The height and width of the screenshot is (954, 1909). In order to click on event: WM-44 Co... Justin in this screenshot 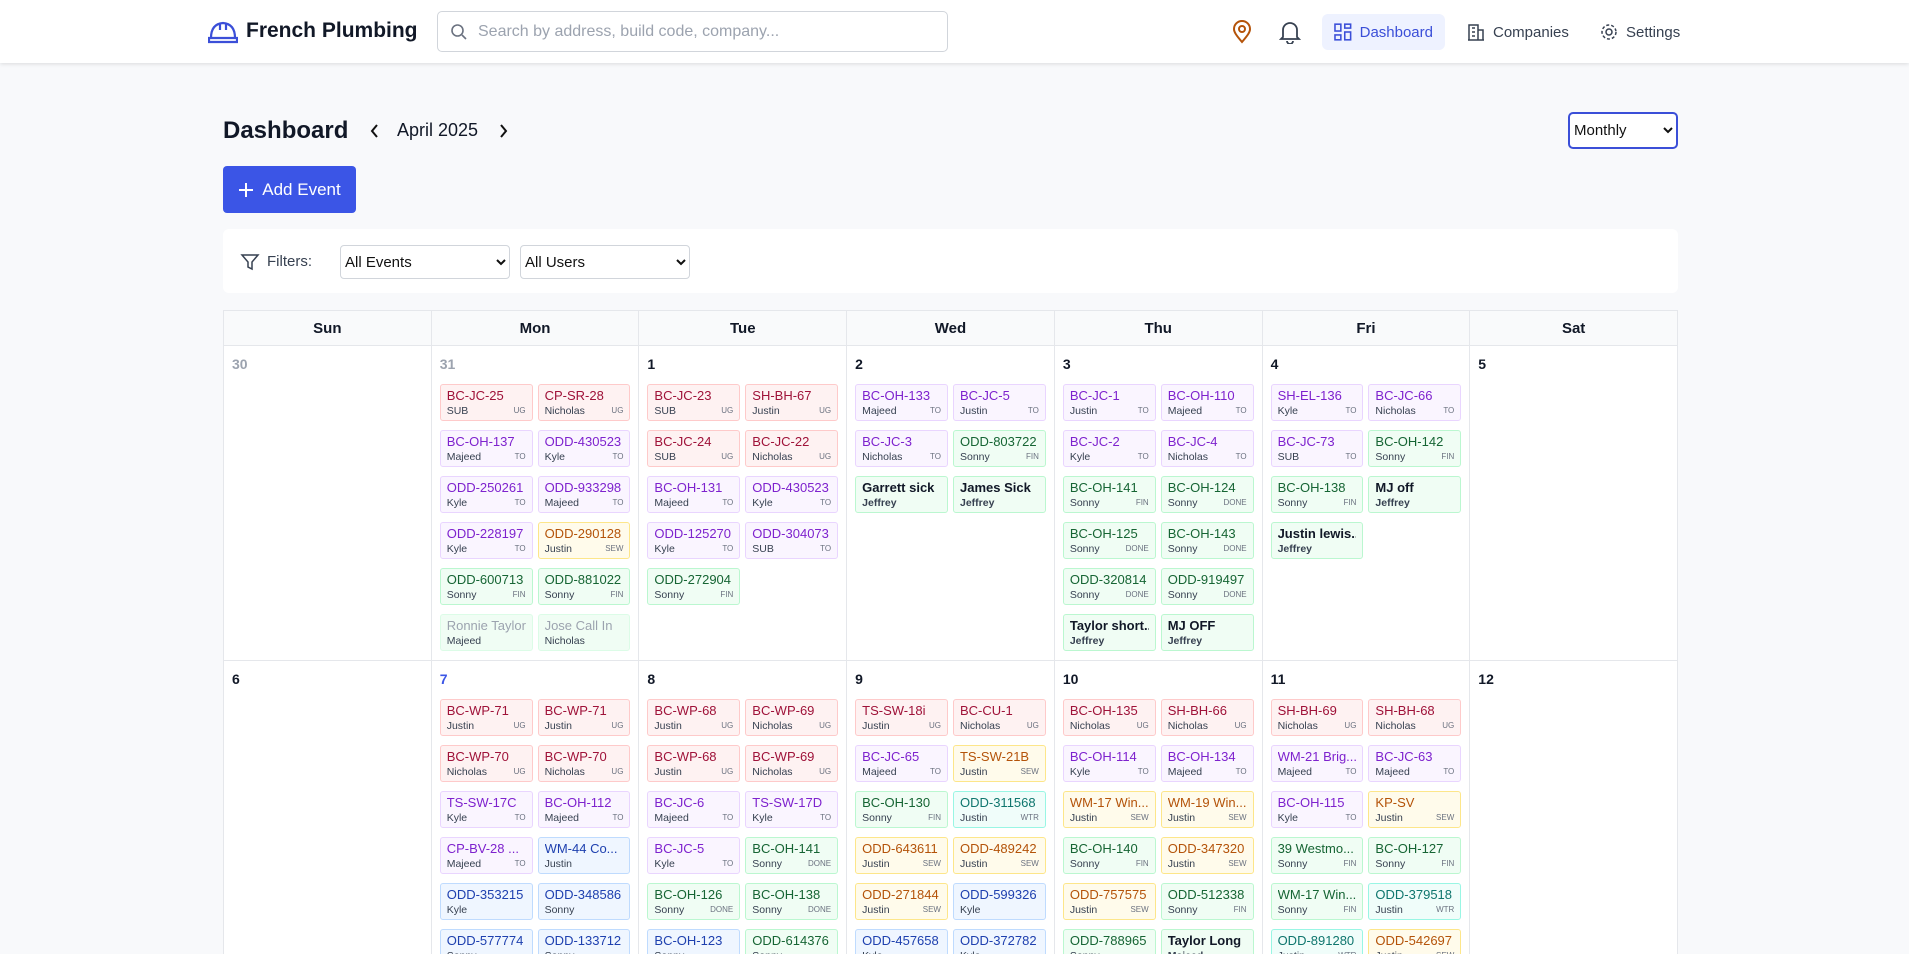, I will do `click(584, 855)`.